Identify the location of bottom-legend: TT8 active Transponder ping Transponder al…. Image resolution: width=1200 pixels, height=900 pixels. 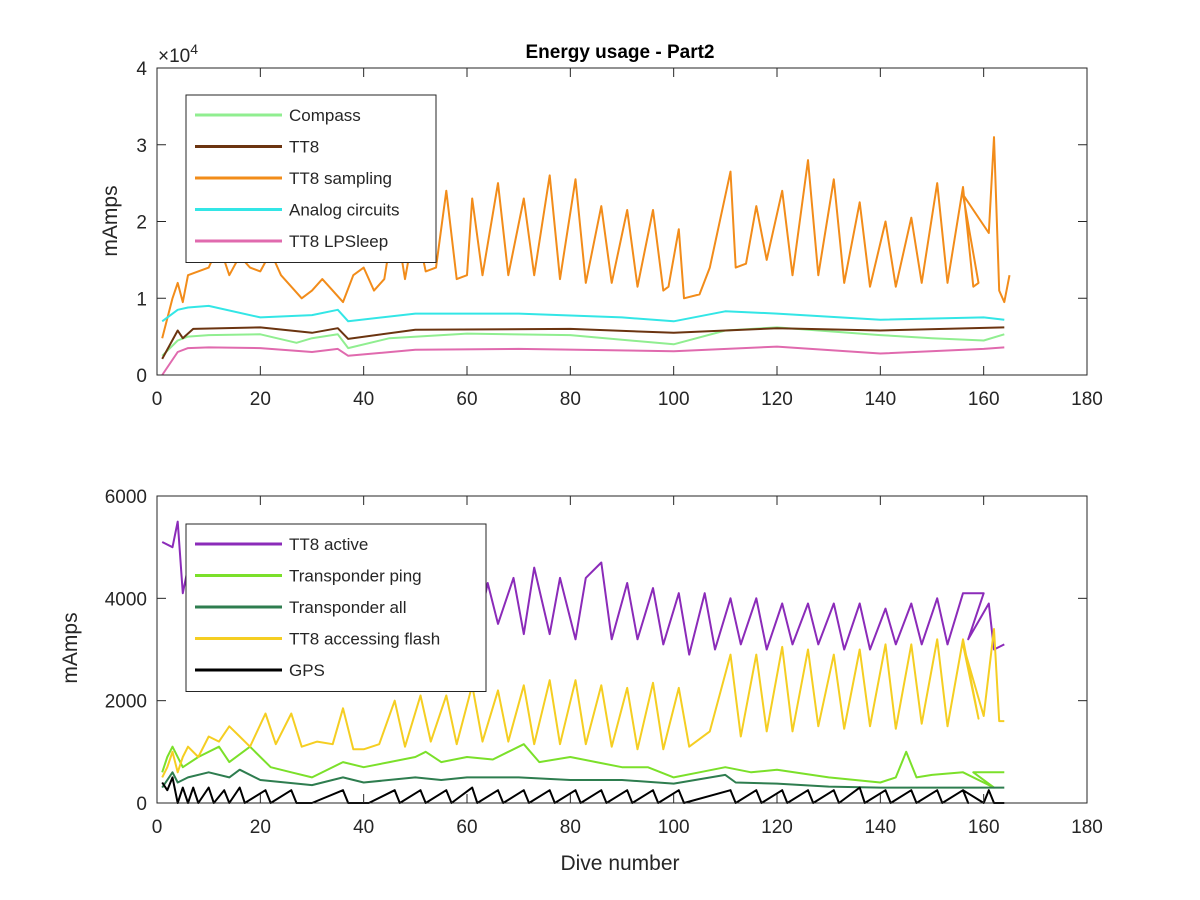
(336, 607).